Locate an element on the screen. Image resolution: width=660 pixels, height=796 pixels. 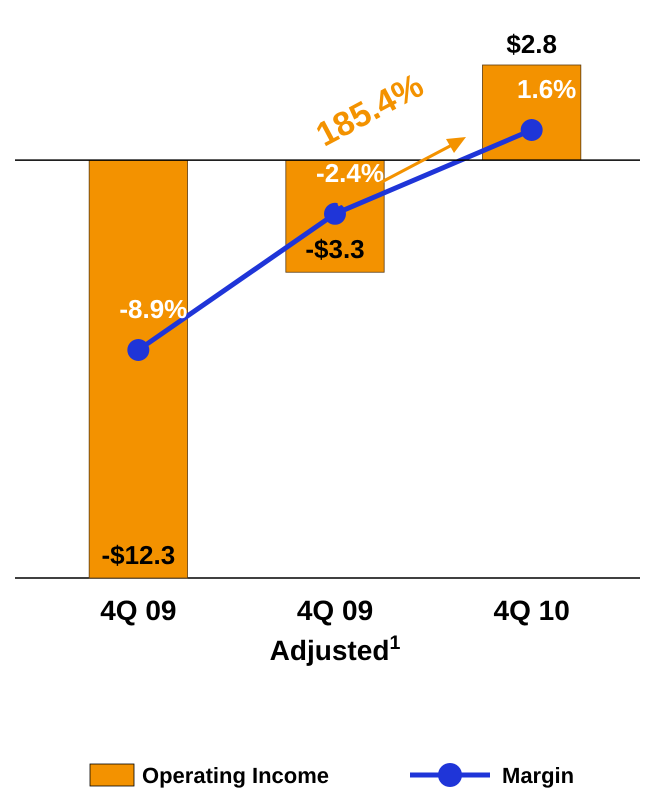
x-tick-label: 4Q 10 is located at coordinates (532, 610).